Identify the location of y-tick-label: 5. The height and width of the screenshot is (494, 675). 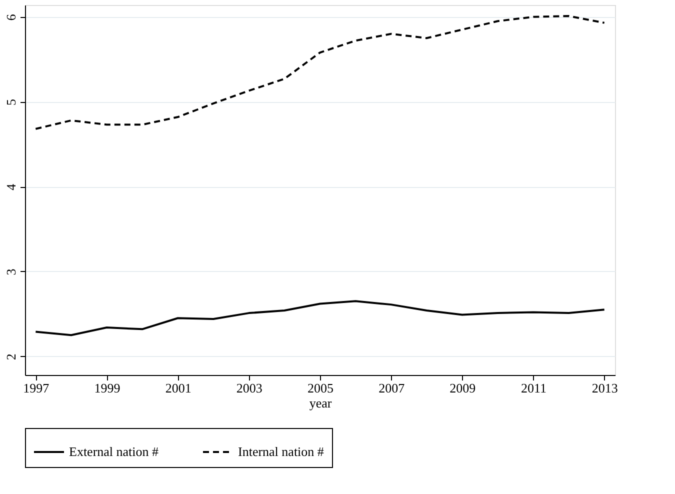
(11, 102).